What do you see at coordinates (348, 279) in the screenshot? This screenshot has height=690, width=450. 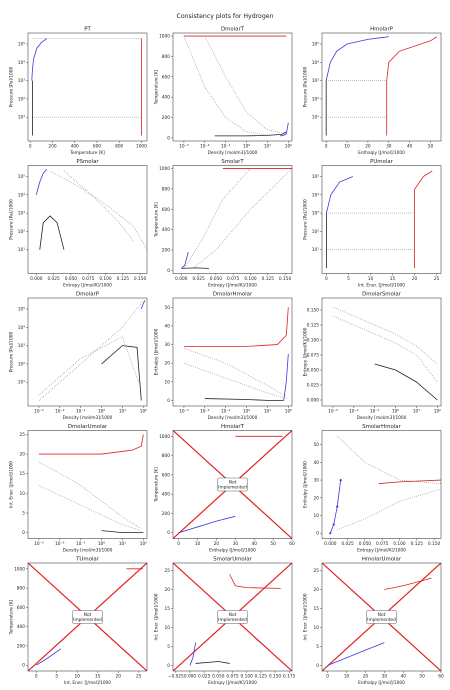 I see `x-tick-label: 5` at bounding box center [348, 279].